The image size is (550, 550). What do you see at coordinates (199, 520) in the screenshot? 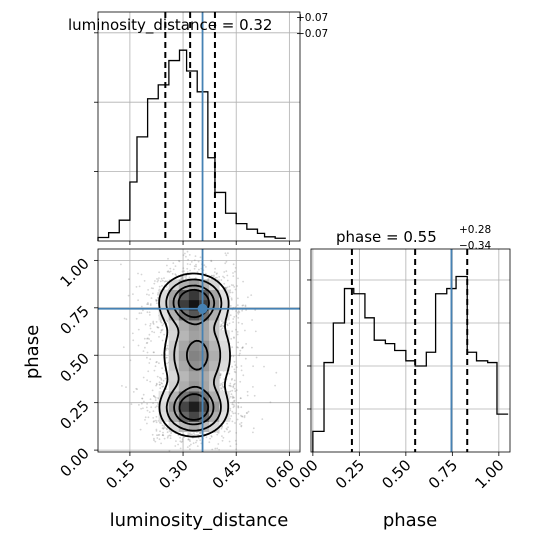
I see `x-axis-label-luminosity-distance: luminosity_distance` at bounding box center [199, 520].